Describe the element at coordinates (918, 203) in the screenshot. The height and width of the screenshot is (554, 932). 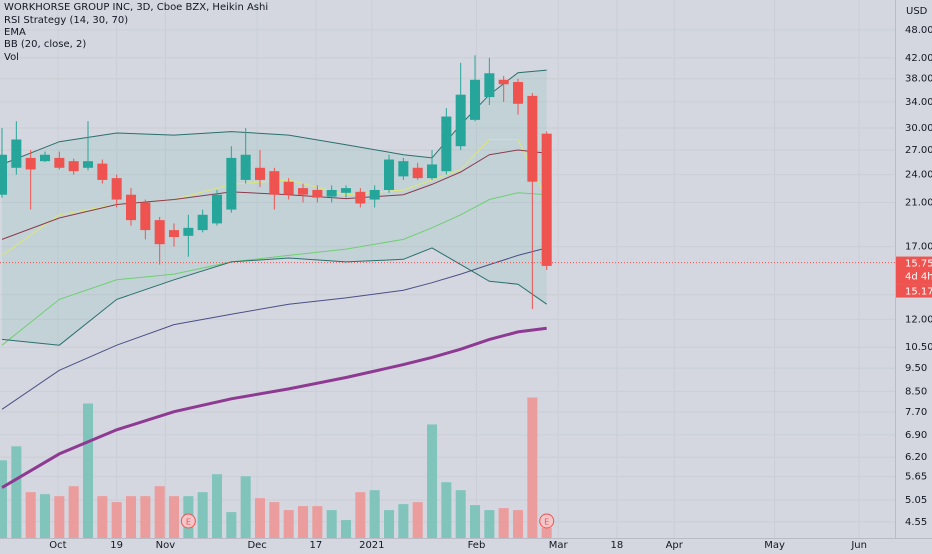
I see `y-tick-label: 21.00` at that location.